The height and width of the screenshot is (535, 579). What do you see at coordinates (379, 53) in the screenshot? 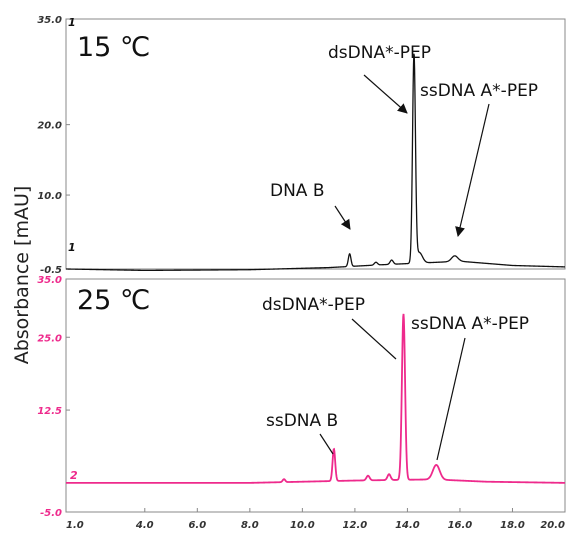
I see `annotation-dsdna-pep-15c: dsDNA*-PEP` at bounding box center [379, 53].